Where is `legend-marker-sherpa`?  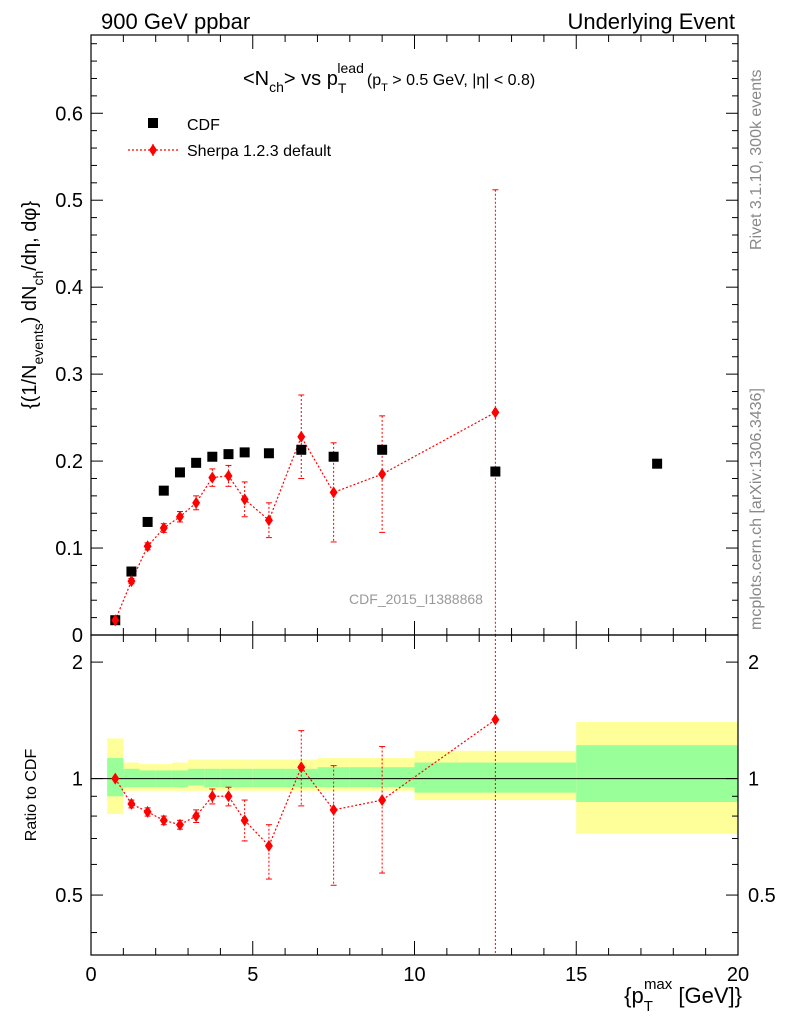
legend-marker-sherpa is located at coordinates (153, 150).